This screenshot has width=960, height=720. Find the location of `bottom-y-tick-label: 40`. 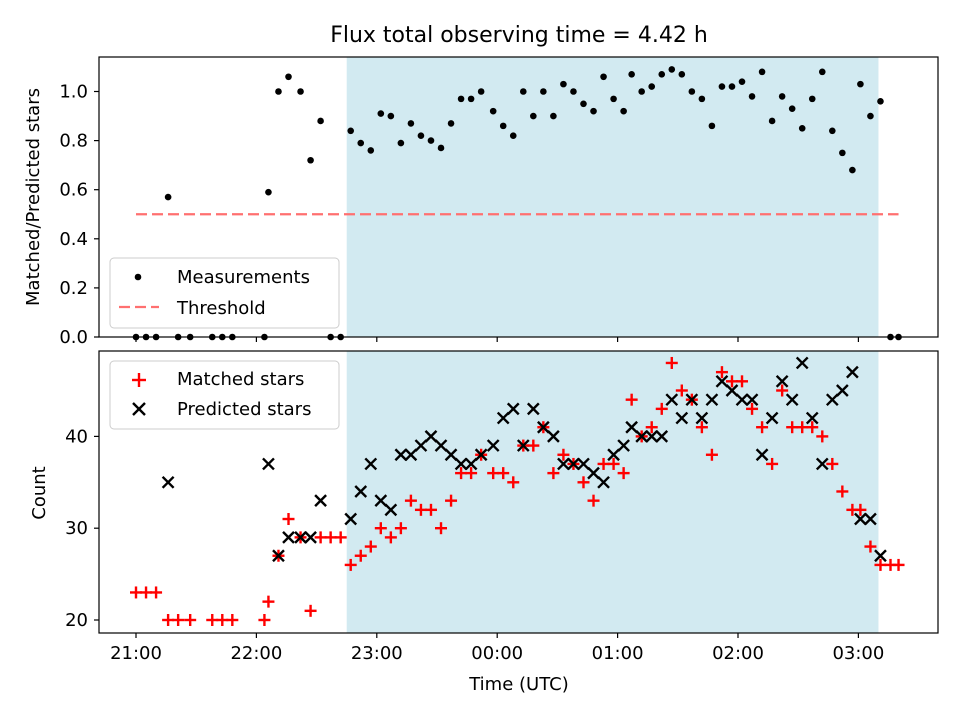

bottom-y-tick-label: 40 is located at coordinates (76, 436).